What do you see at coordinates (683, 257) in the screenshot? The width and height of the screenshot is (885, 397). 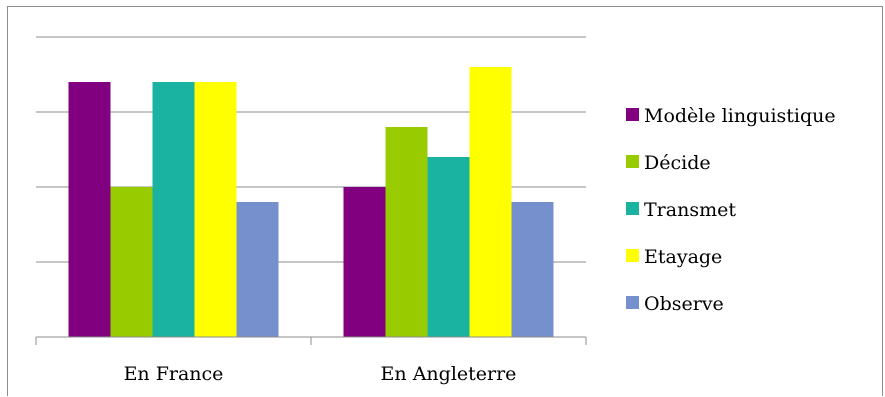 I see `legend-label: Etayage` at bounding box center [683, 257].